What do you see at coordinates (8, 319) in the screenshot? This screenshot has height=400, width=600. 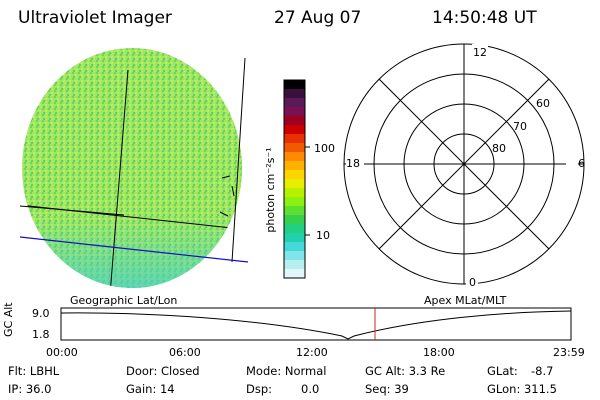 I see `timeline-y-axis-label: GC Alt` at bounding box center [8, 319].